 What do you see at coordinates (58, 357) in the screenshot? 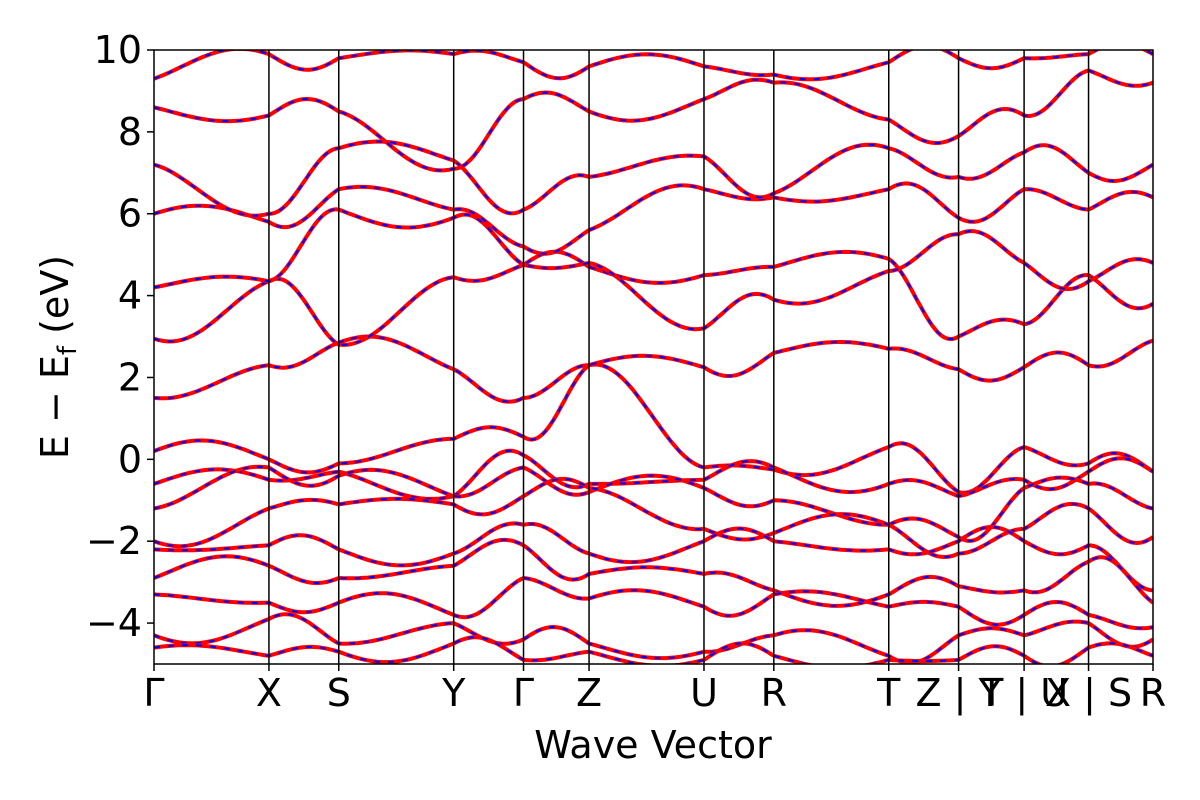
I see `y-axis-label: E − Ef (eV)` at bounding box center [58, 357].